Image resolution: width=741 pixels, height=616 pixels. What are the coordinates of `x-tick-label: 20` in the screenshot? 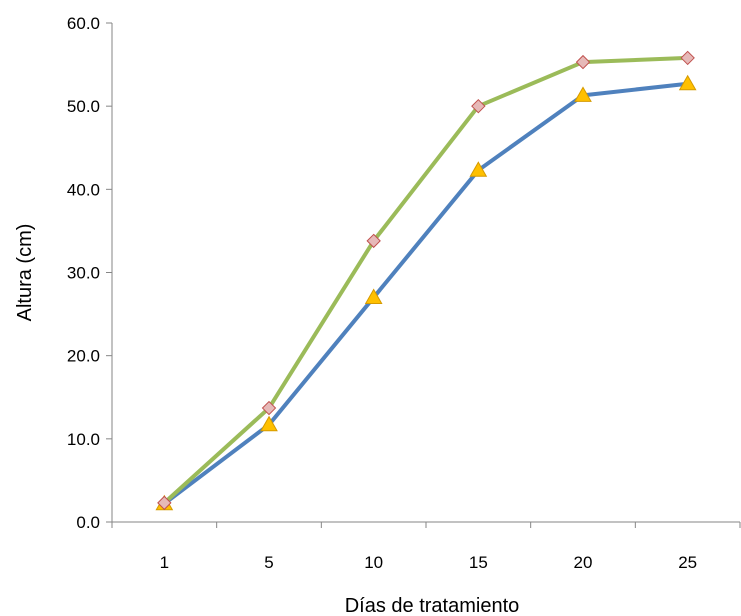 It's located at (583, 562).